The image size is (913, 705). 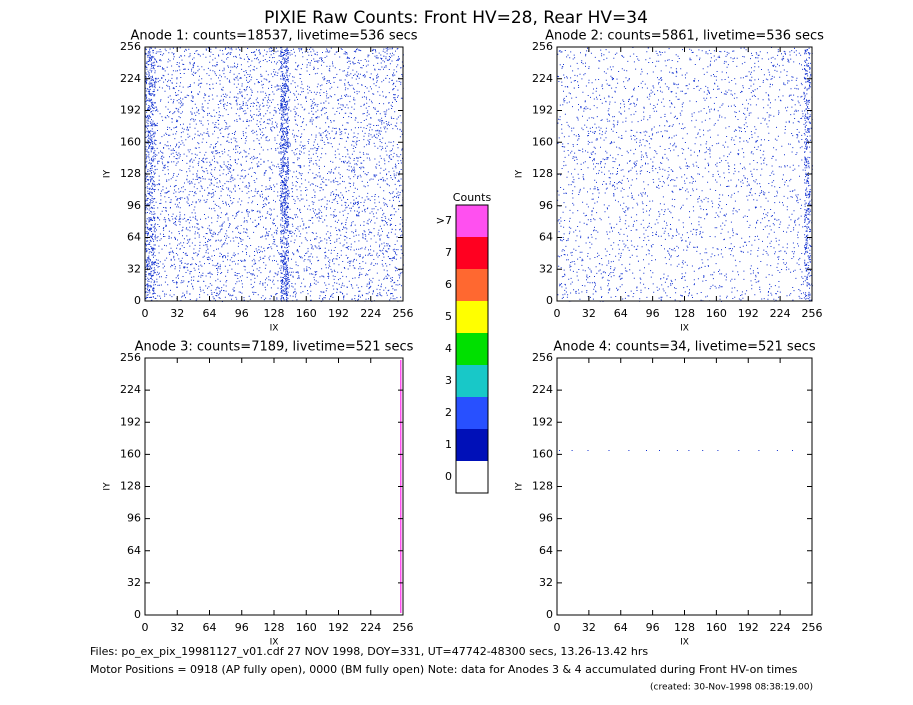 I want to click on colorbar-label: 7, so click(x=448, y=252).